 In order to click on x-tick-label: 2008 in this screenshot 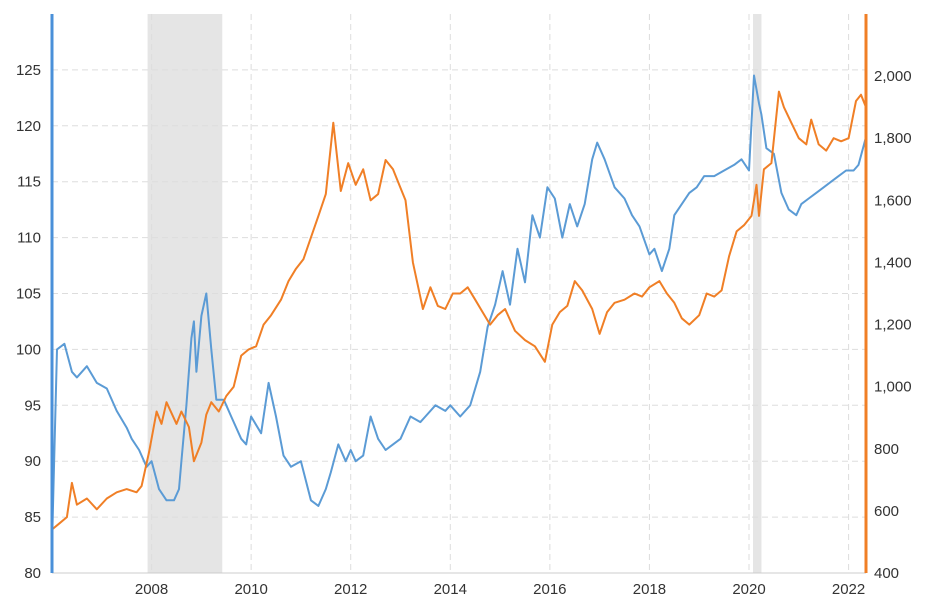, I will do `click(151, 589)`.